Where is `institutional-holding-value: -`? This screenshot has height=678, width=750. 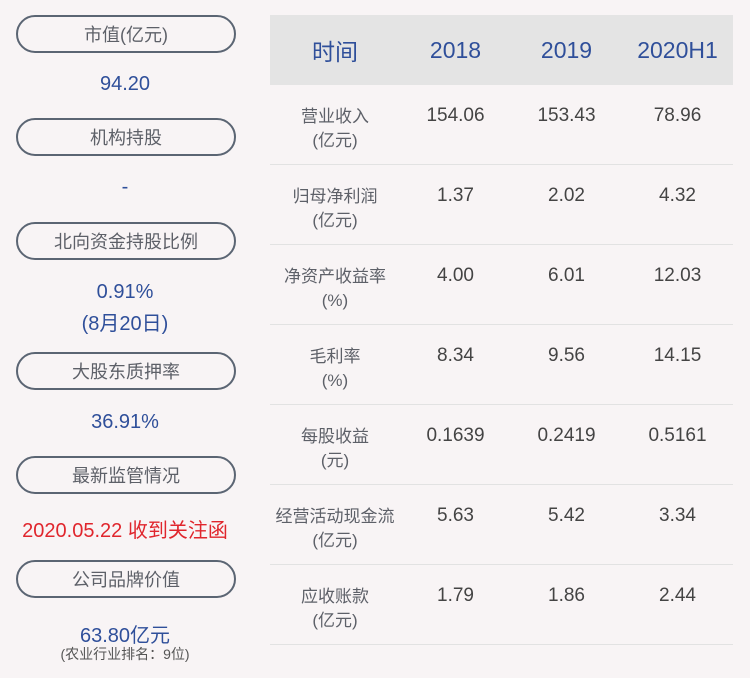
institutional-holding-value: - is located at coordinates (125, 187).